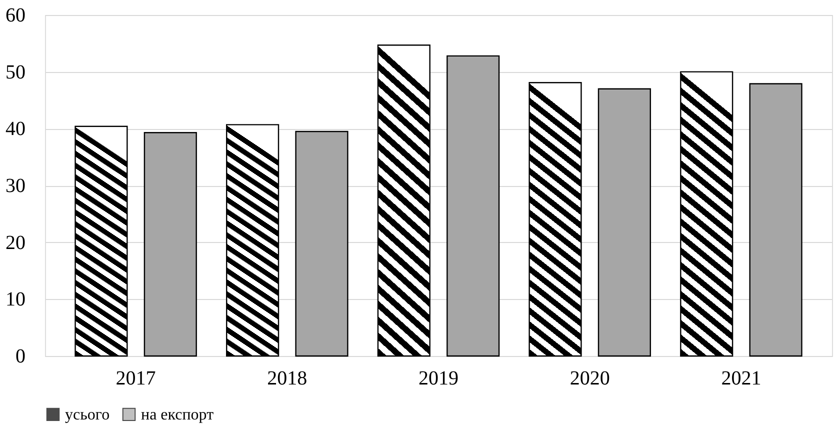 This screenshot has height=428, width=837. Describe the element at coordinates (16, 299) in the screenshot. I see `y-tick-label: 10` at that location.